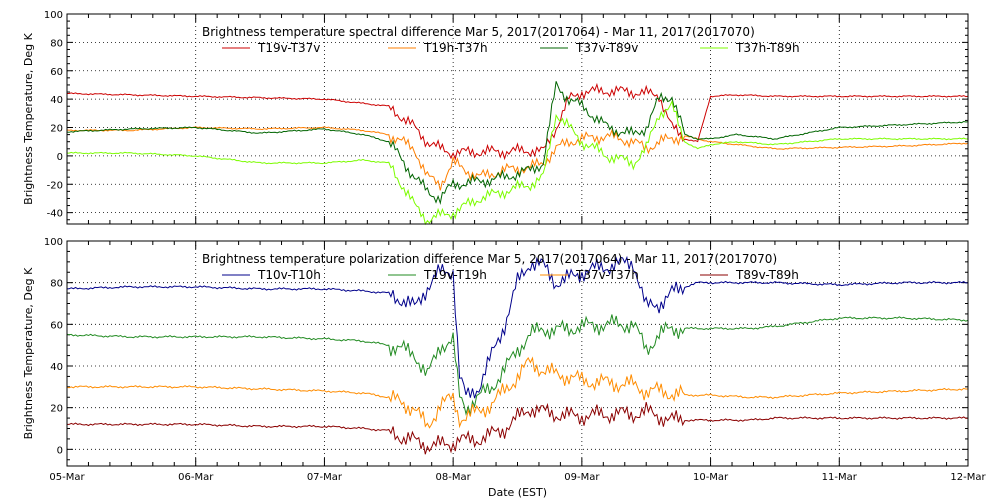 This screenshot has height=500, width=1000. What do you see at coordinates (517, 392) in the screenshot?
I see `series-line-t37v-t37h` at bounding box center [517, 392].